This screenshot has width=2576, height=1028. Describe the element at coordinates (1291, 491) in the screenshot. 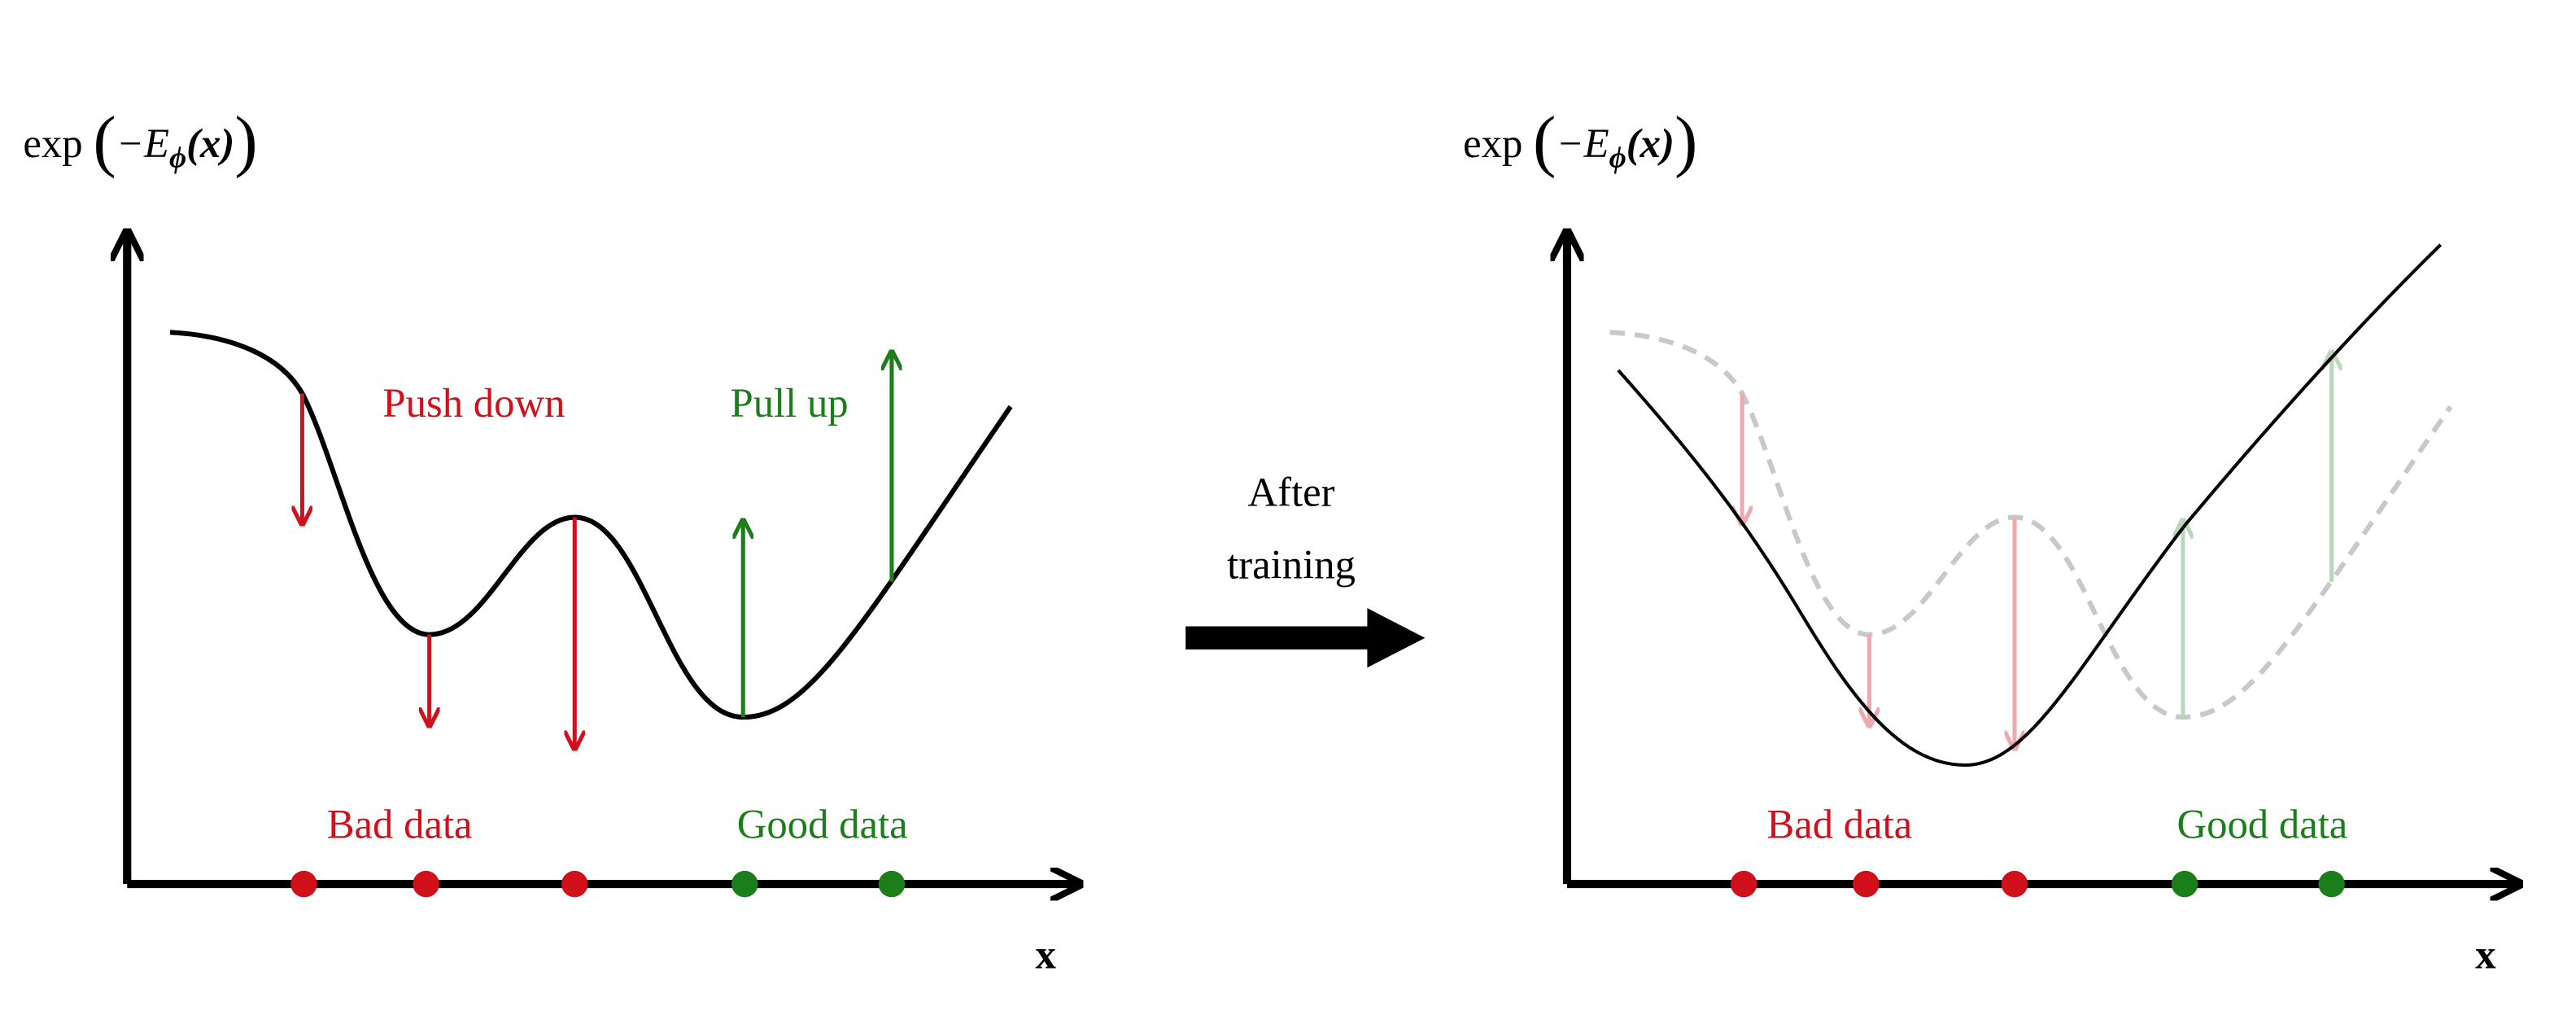

I see `transition-line: After` at that location.